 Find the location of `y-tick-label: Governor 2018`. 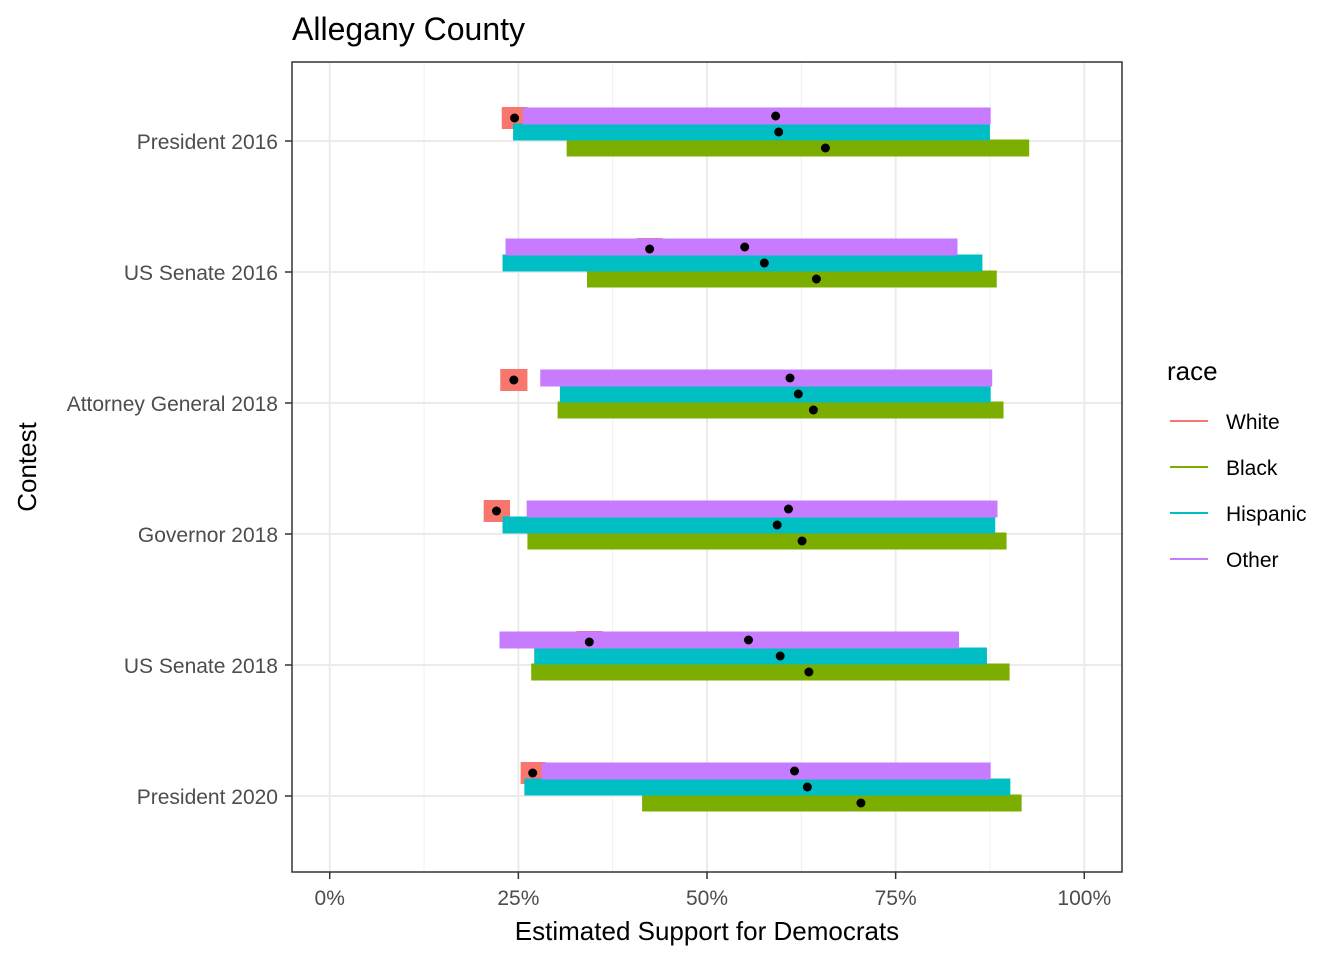

y-tick-label: Governor 2018 is located at coordinates (208, 535).